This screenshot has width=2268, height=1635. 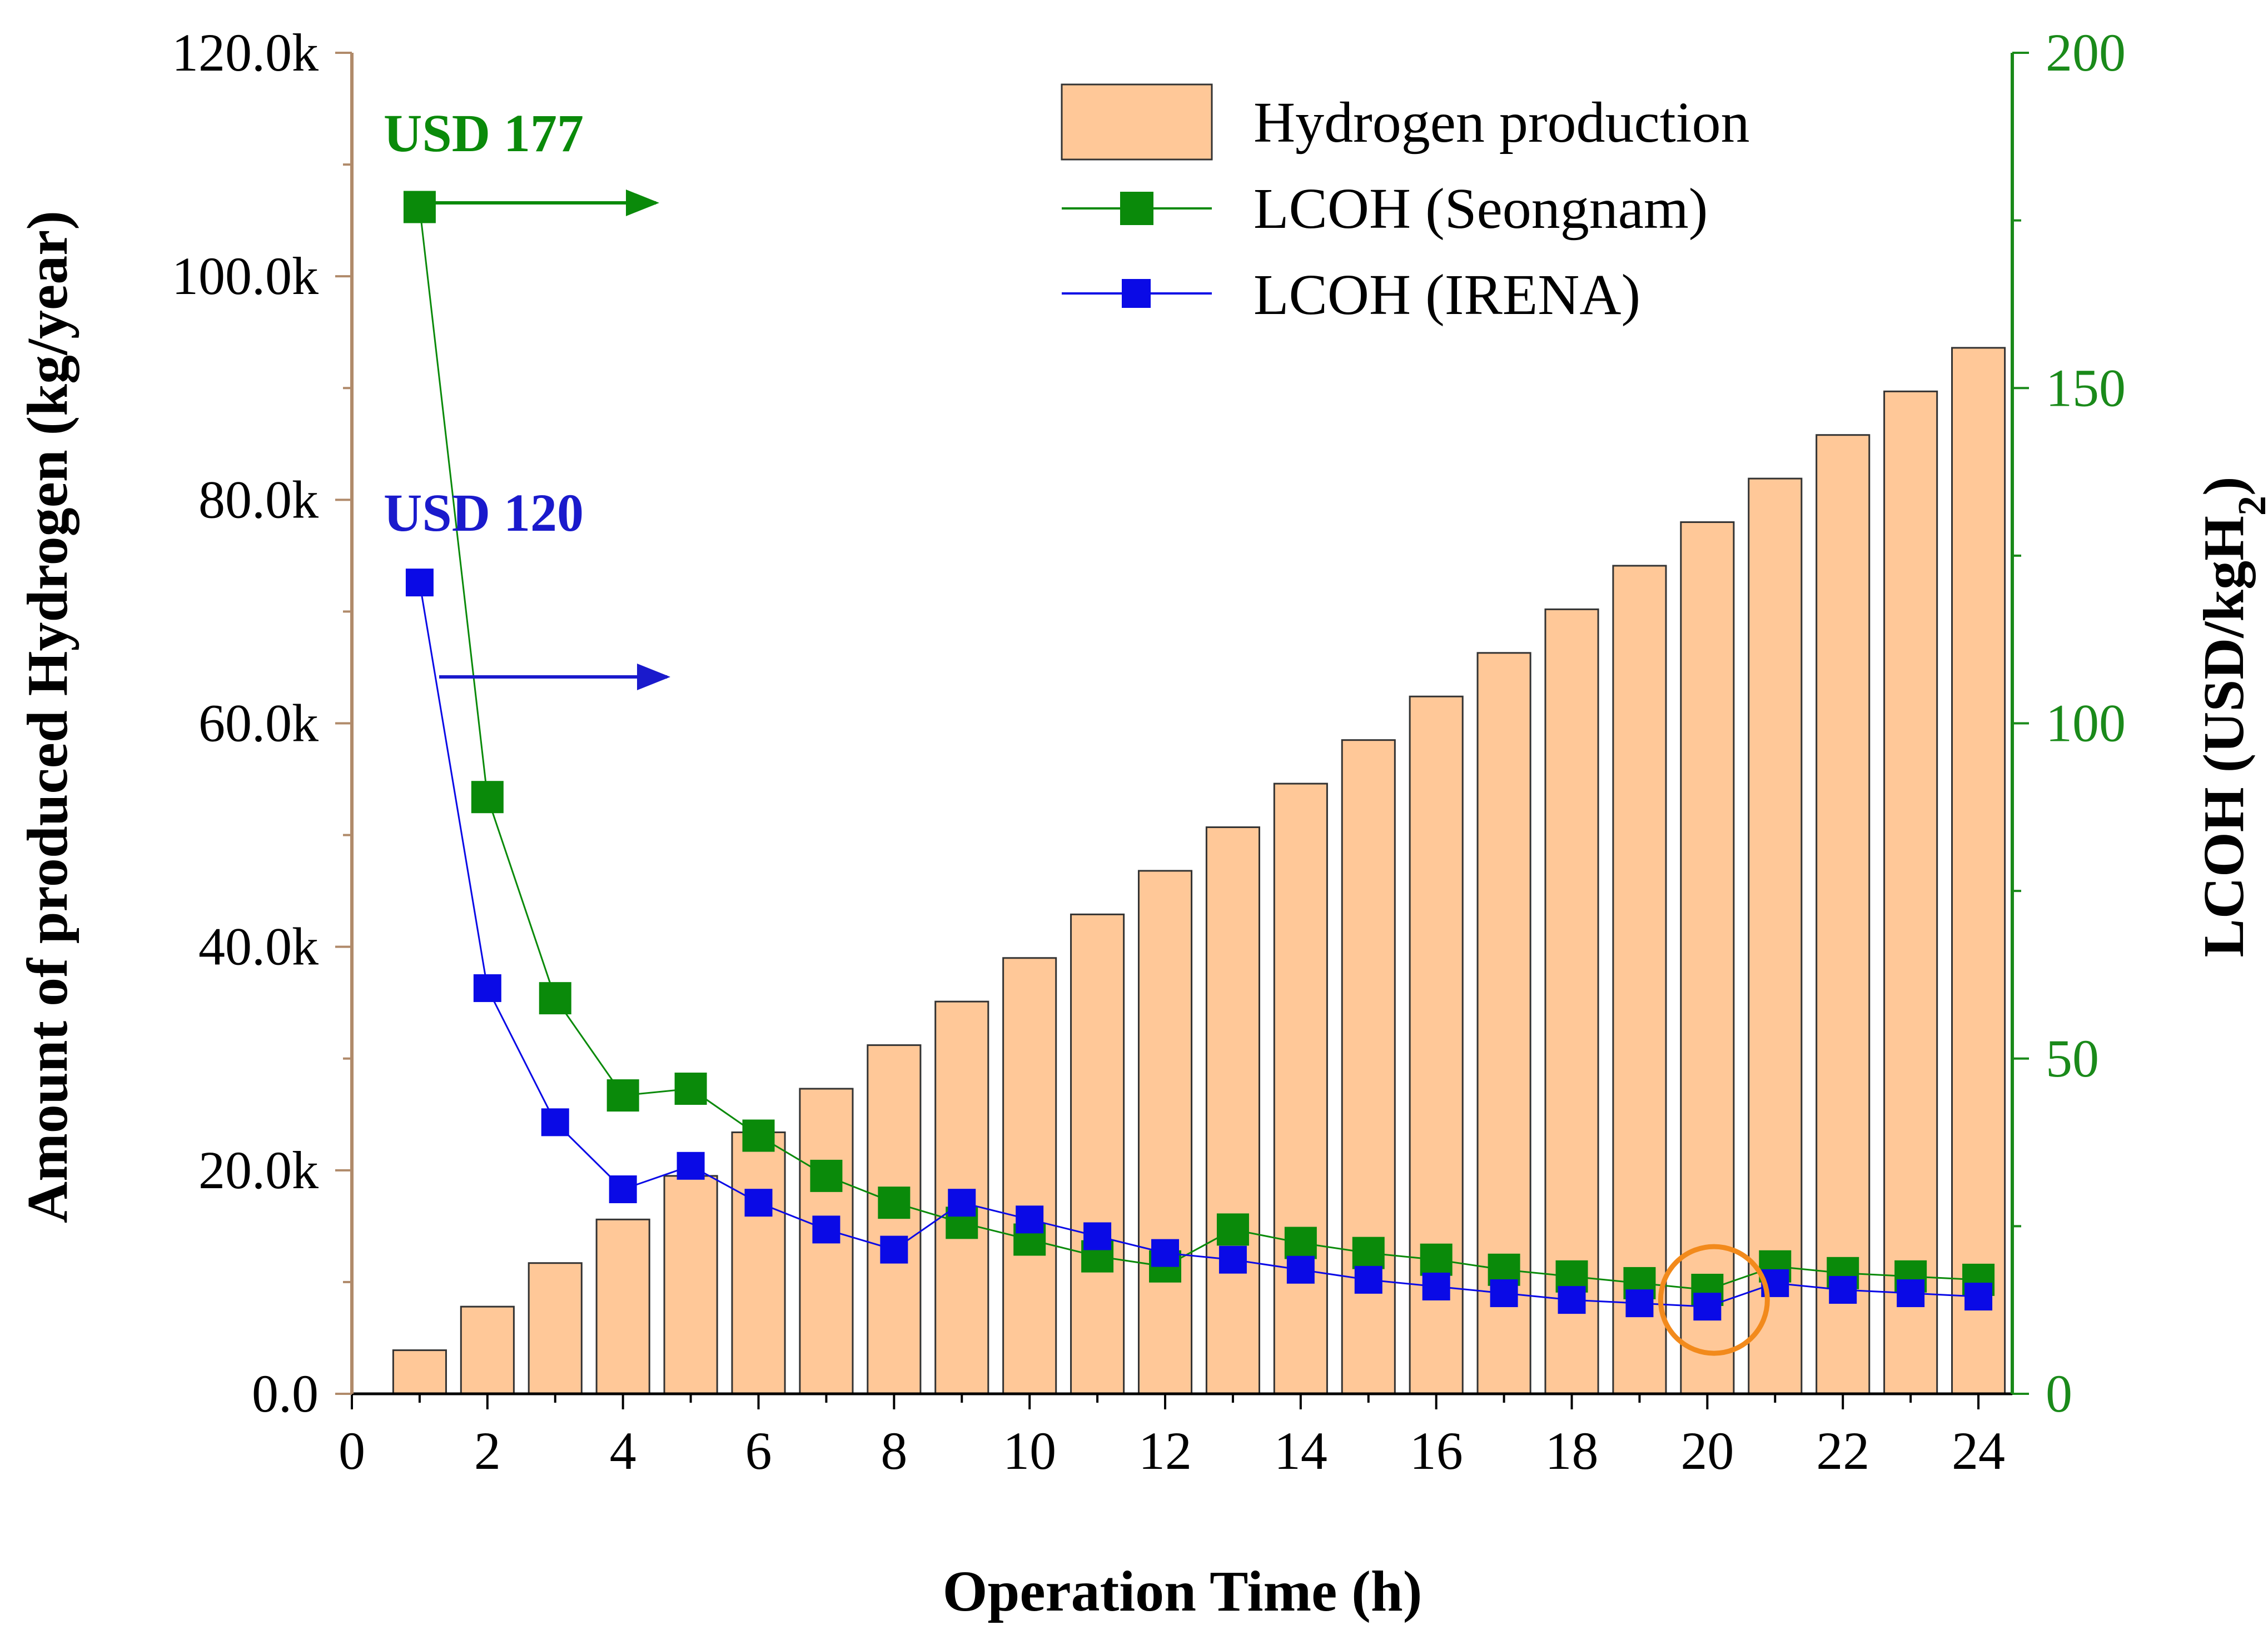 I want to click on y-left-tick-label-5: 100.0k, so click(x=245, y=276).